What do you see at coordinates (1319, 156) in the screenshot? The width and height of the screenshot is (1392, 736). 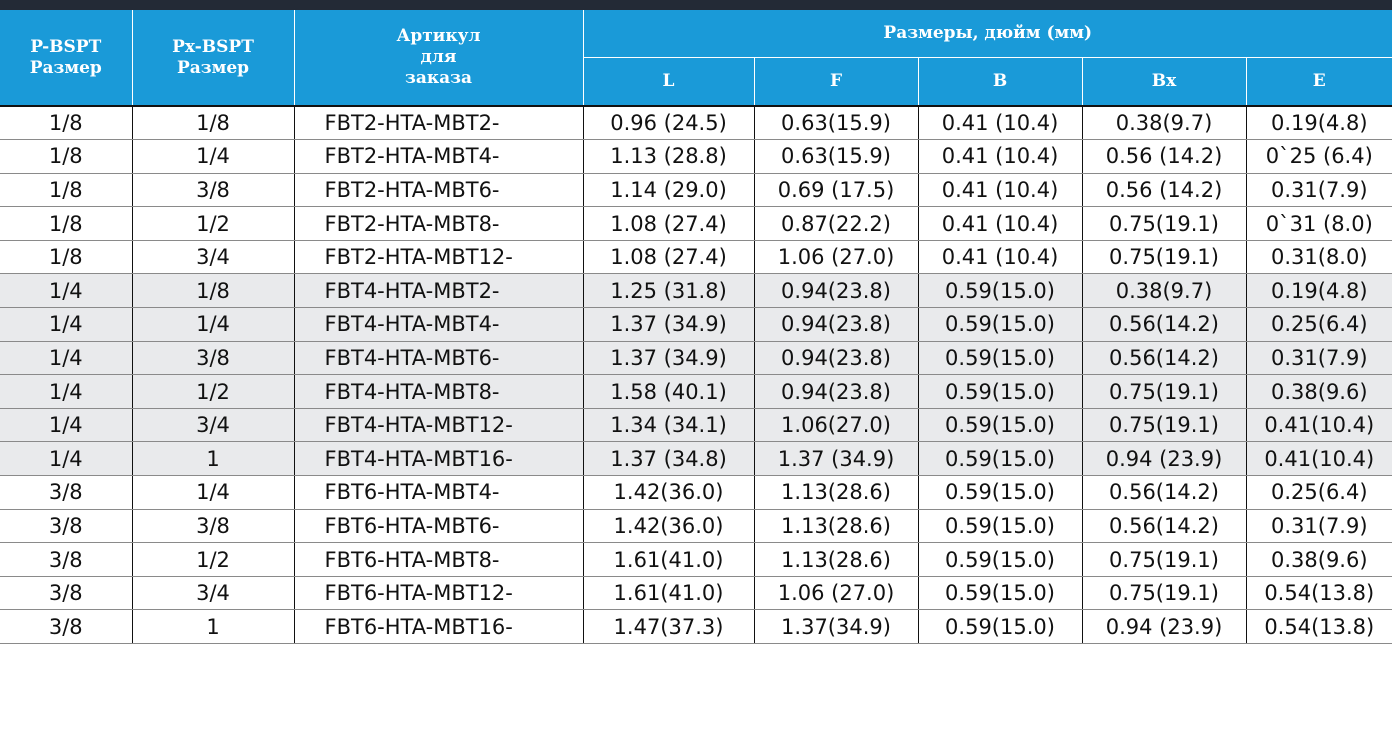 I see `cell-e: 0`25 (6.4)` at bounding box center [1319, 156].